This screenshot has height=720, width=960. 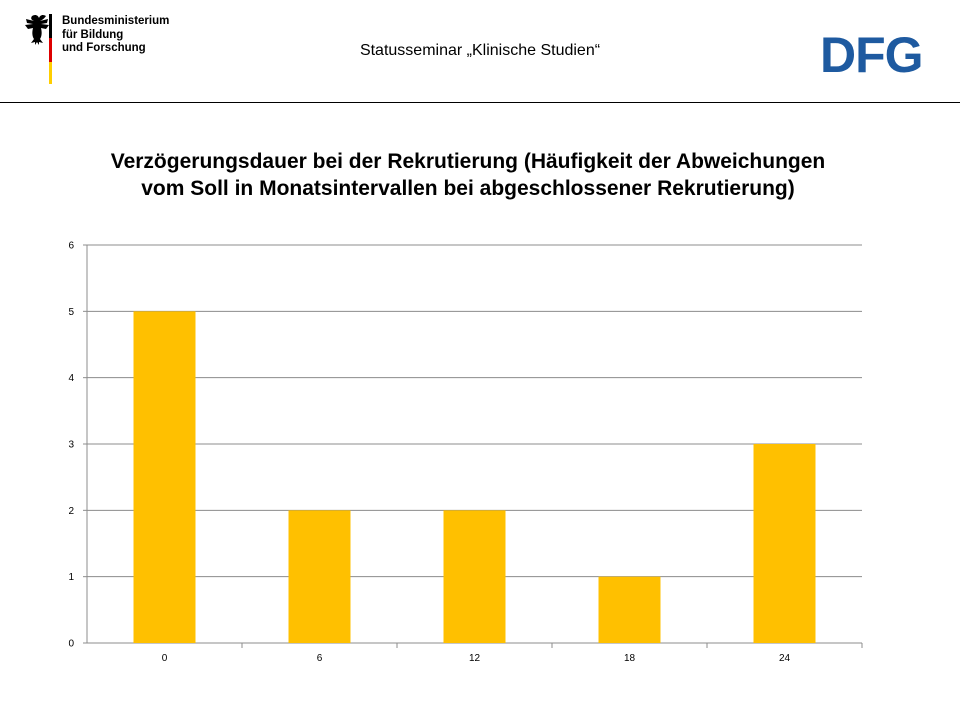 I want to click on seminar-title: Statusseminar „Klinische Studien“, so click(x=480, y=50).